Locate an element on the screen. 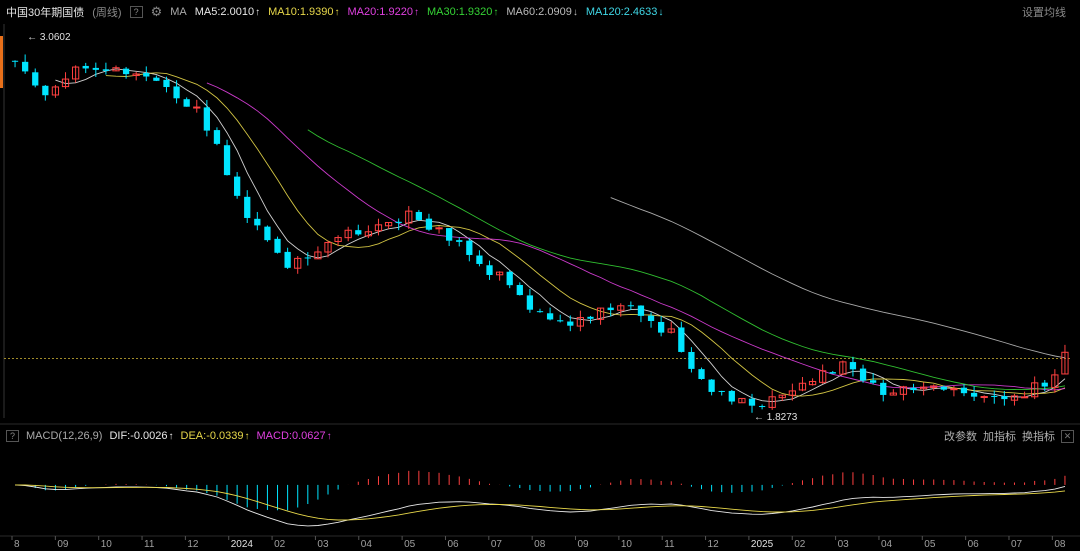 The width and height of the screenshot is (1080, 551). ma60-down-arrow-icon: ↓ is located at coordinates (575, 12).